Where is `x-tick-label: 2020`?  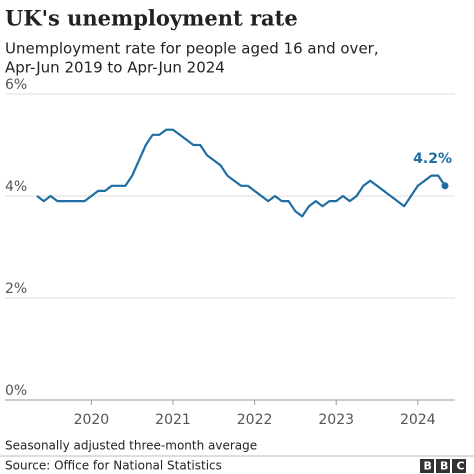 x-tick-label: 2020 is located at coordinates (92, 420).